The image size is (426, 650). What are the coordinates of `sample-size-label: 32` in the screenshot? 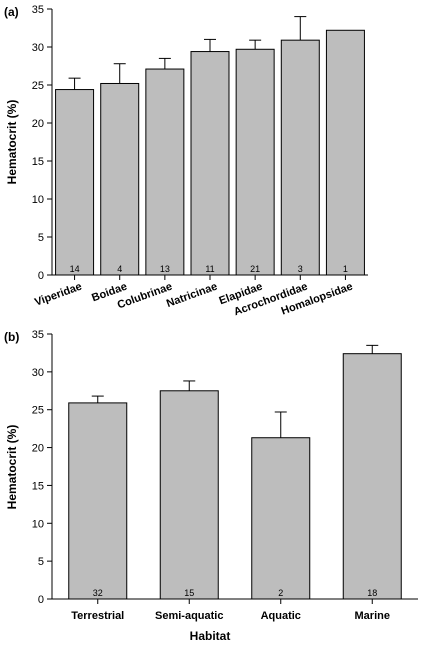 It's located at (98, 593).